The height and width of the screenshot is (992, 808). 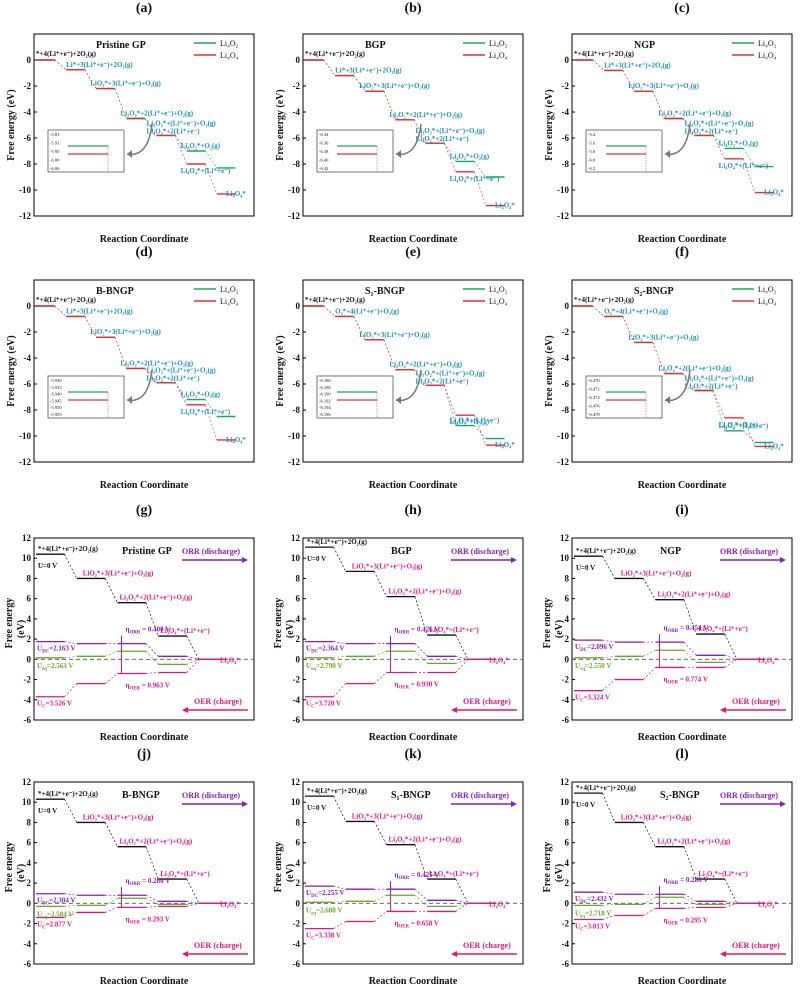 I want to click on udc-label: UDC=2.163 V, so click(x=56, y=650).